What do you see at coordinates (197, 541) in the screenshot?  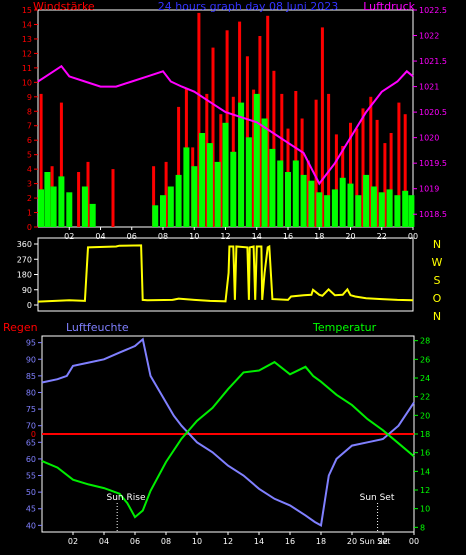 I see `hour-tick-label: 10` at bounding box center [197, 541].